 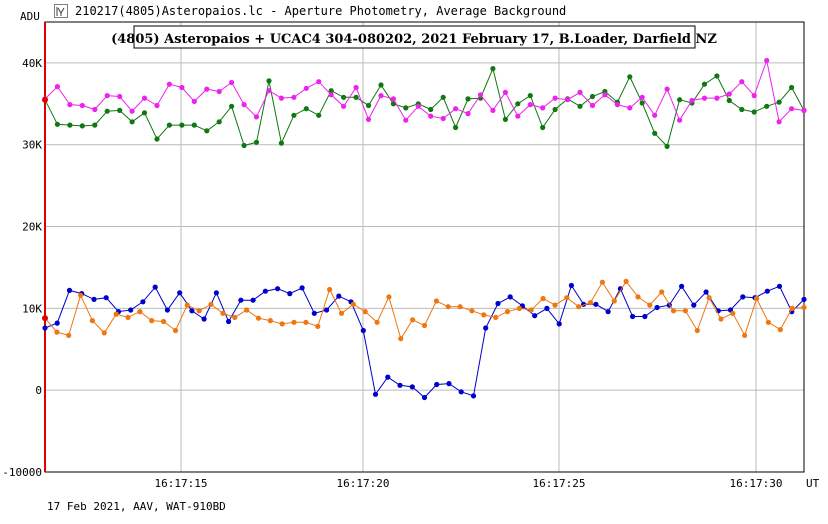 I want to click on lightcurve-app-icon, so click(x=61, y=11).